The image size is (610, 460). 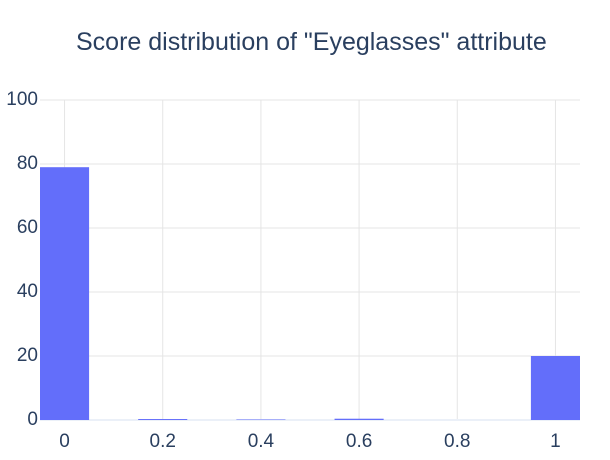 What do you see at coordinates (22, 259) in the screenshot?
I see `y-axis-ticks: 0 20 40 60 80 100` at bounding box center [22, 259].